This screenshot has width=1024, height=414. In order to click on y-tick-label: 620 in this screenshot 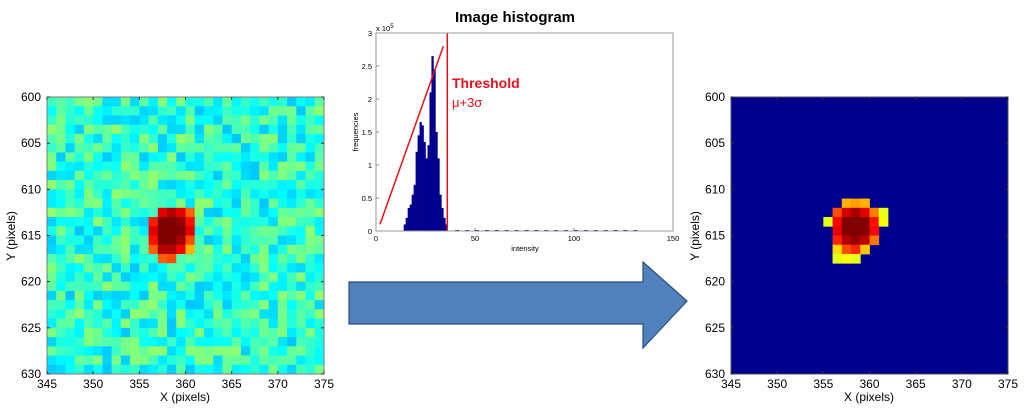, I will do `click(31, 282)`.